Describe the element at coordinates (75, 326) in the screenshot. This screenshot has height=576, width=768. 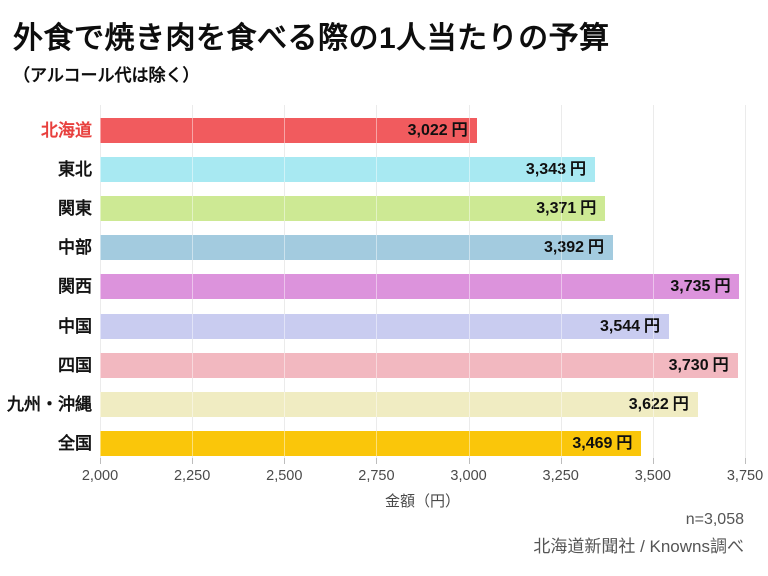
I see `category-label-6: 中国` at that location.